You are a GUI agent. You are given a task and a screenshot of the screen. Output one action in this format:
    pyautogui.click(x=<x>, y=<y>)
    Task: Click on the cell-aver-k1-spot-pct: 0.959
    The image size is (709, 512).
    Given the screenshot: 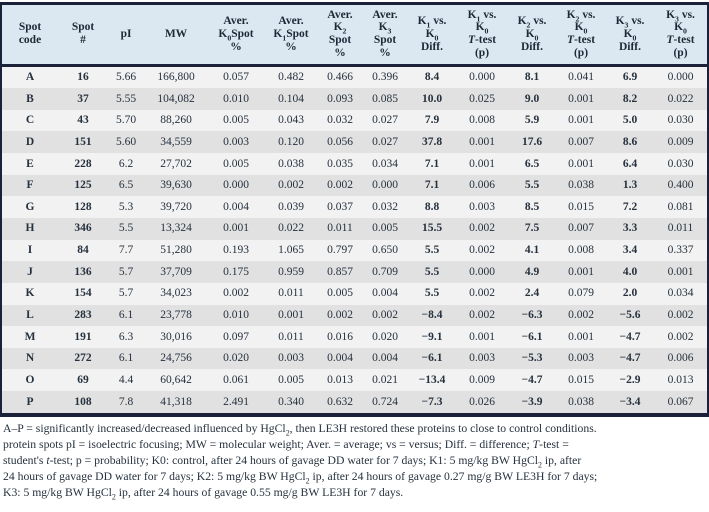 What is the action you would take?
    pyautogui.click(x=291, y=271)
    